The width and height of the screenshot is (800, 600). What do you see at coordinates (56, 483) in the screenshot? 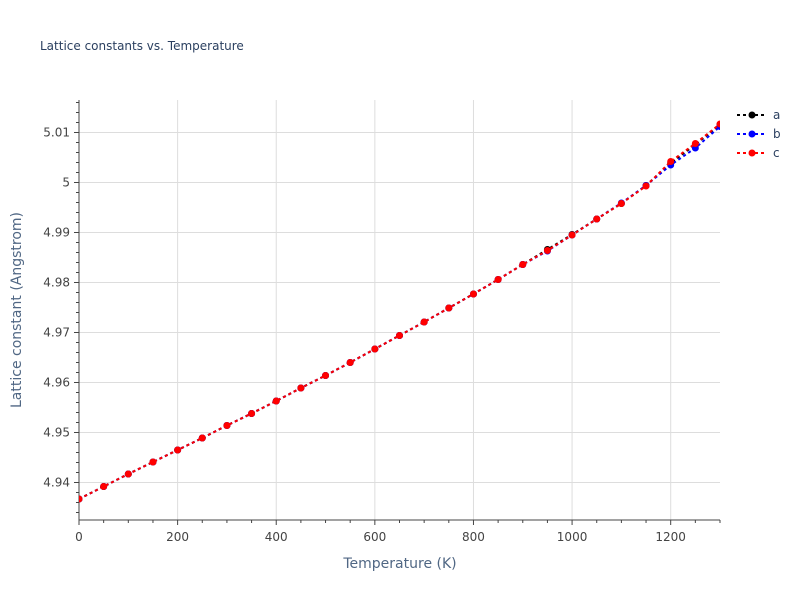
I see `y-tick-label: 4.94` at bounding box center [56, 483].